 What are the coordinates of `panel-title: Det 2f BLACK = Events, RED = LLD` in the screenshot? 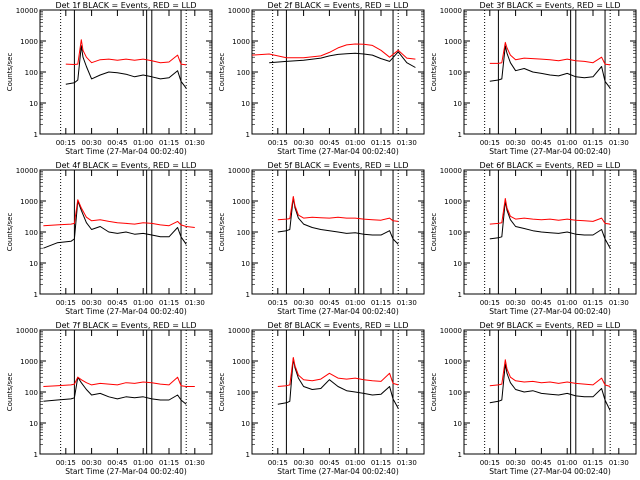 It's located at (337, 5).